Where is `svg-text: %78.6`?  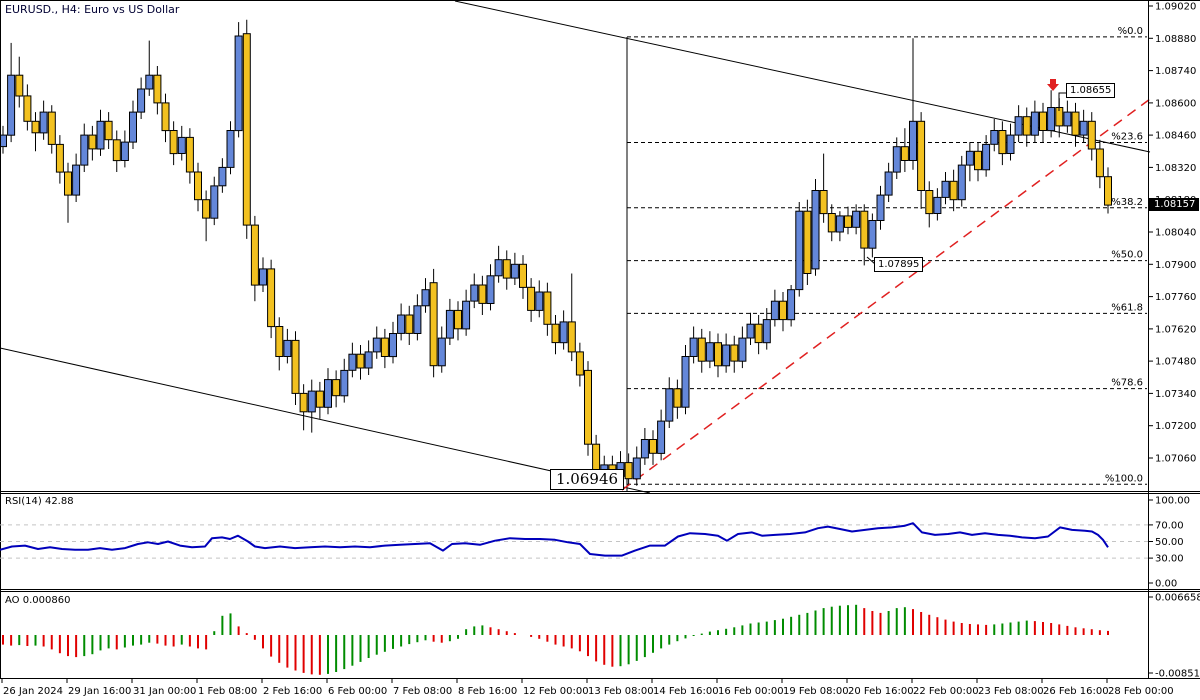 svg-text: %78.6 is located at coordinates (1127, 383).